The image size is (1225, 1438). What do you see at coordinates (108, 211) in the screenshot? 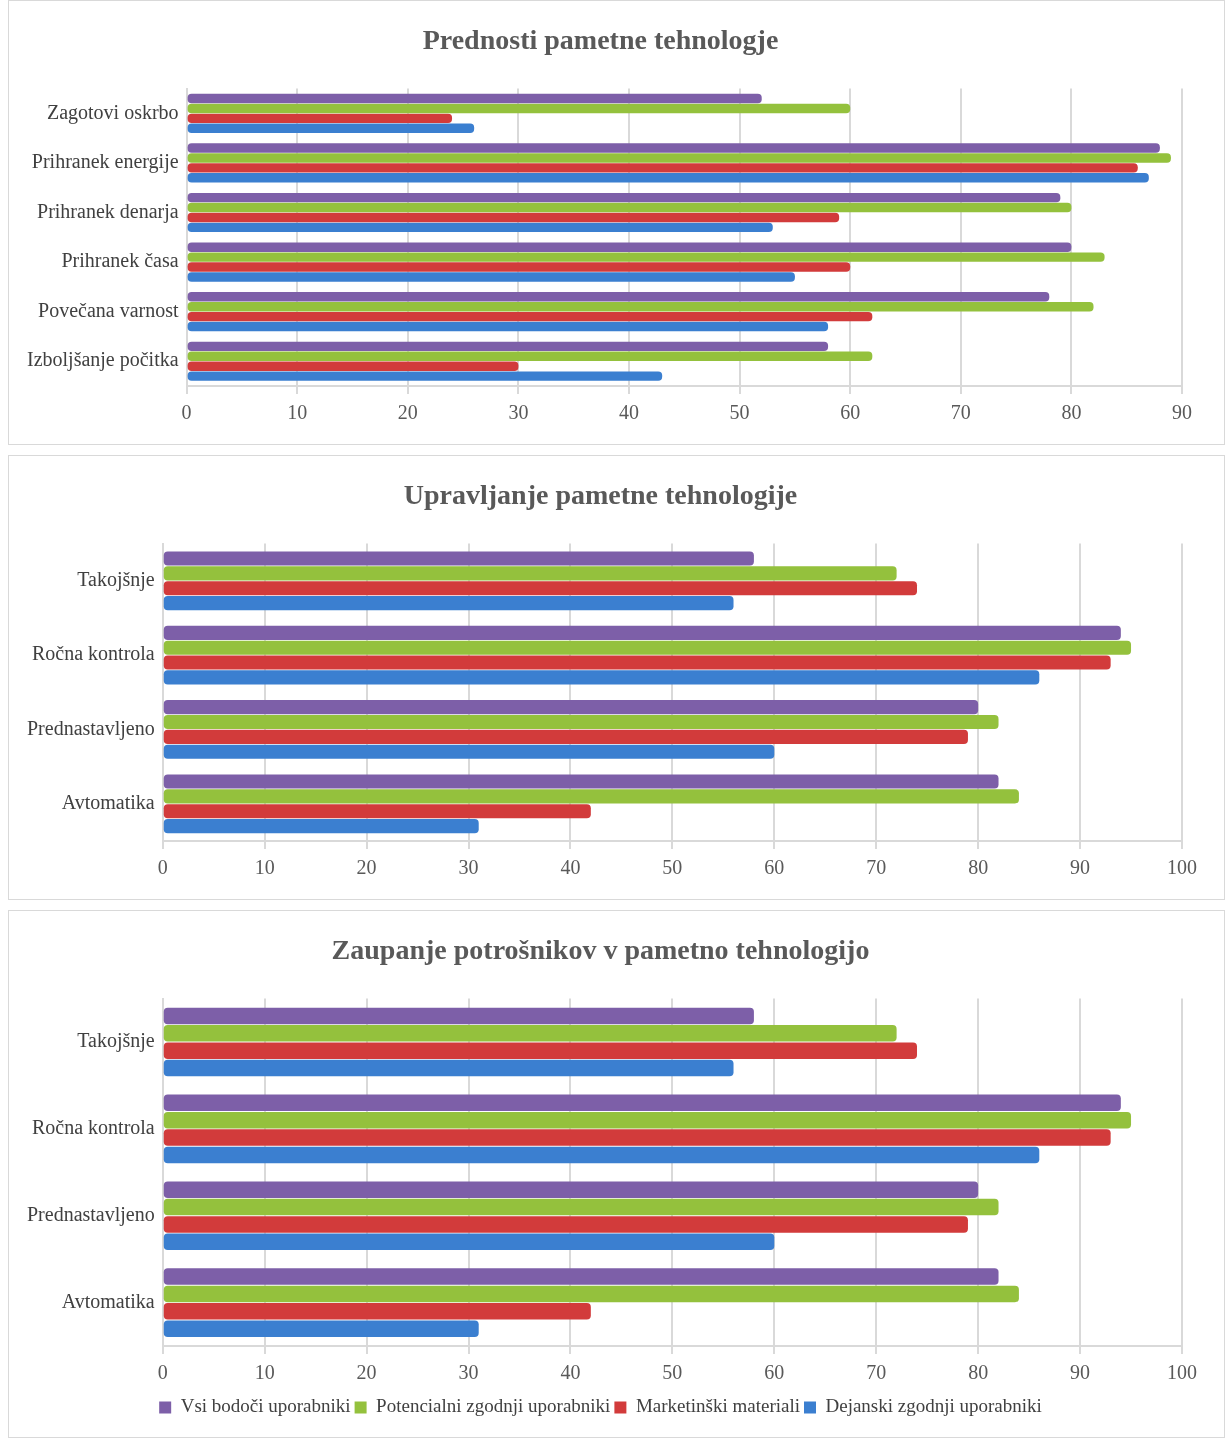
I see `y-tick-label: Prihranek denarja` at bounding box center [108, 211].